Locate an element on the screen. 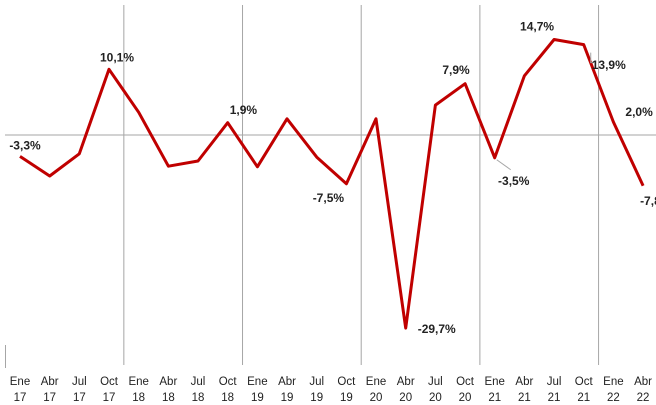  x-tick-label: Ene 22 is located at coordinates (613, 390).